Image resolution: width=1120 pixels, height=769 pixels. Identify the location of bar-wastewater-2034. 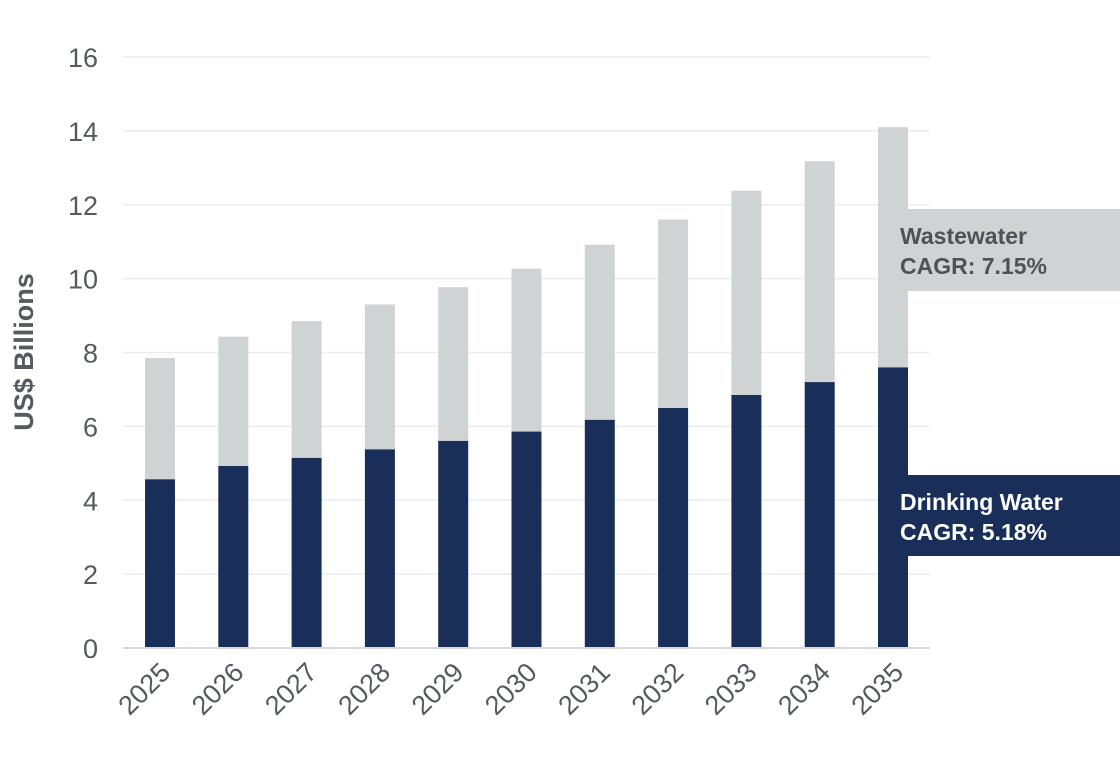
(819, 272).